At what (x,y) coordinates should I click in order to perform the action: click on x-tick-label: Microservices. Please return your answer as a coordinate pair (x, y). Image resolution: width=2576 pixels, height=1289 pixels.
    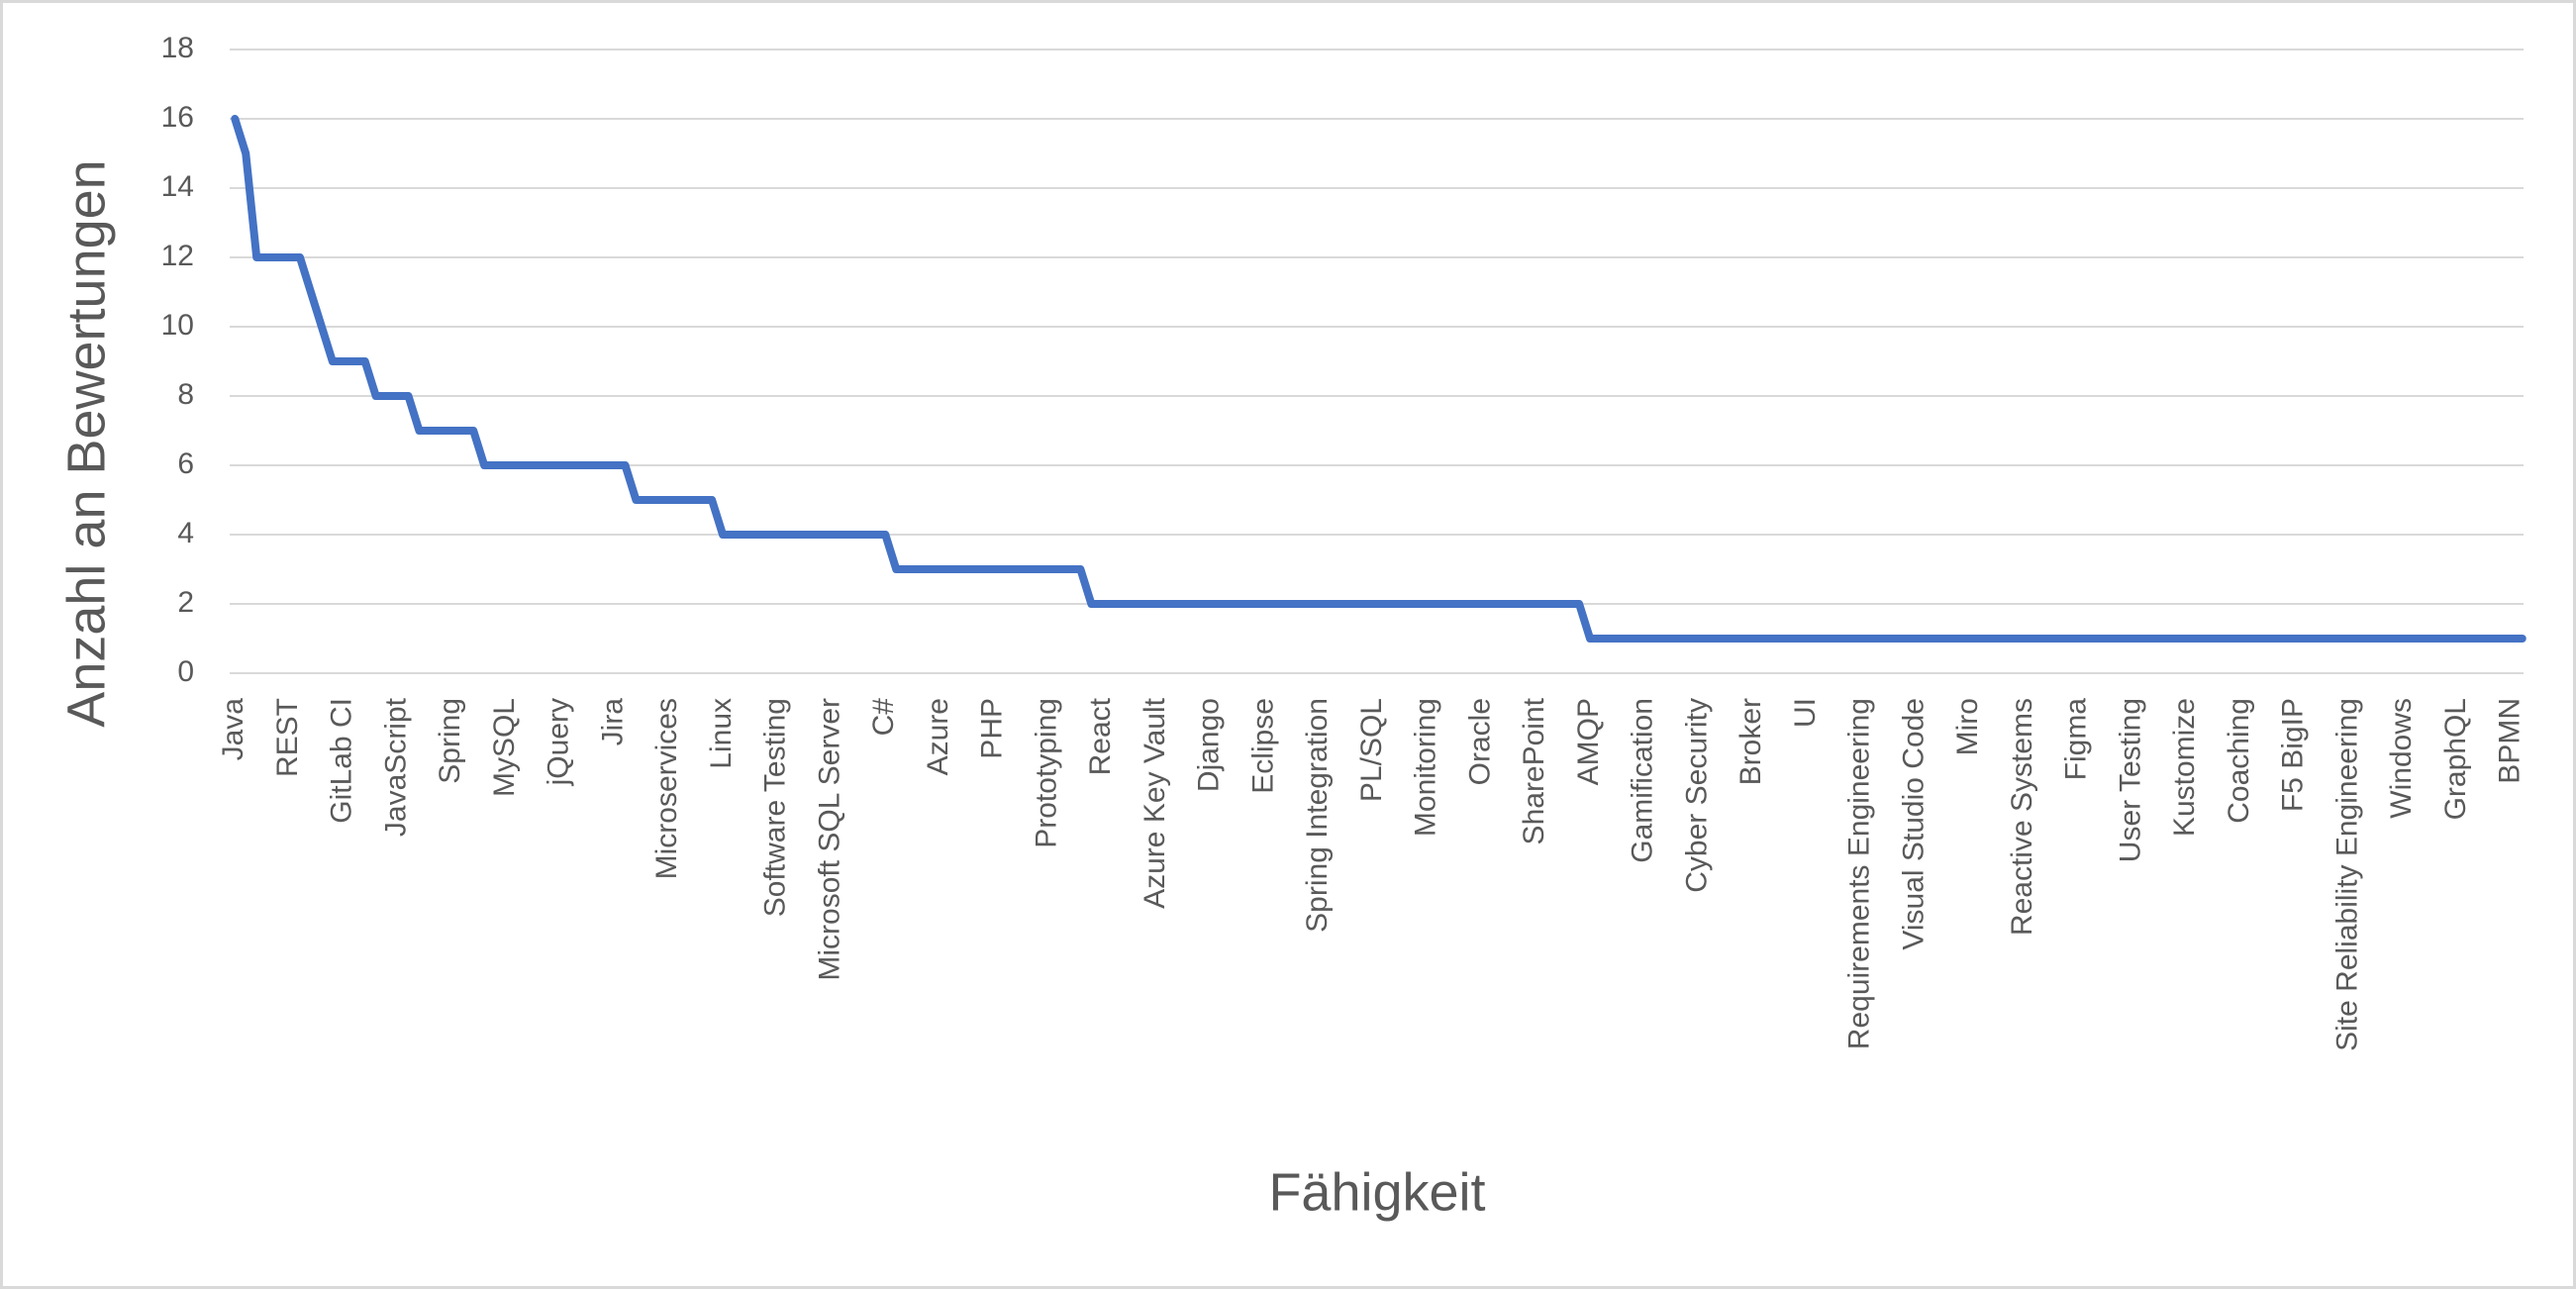
    Looking at the image, I should click on (667, 789).